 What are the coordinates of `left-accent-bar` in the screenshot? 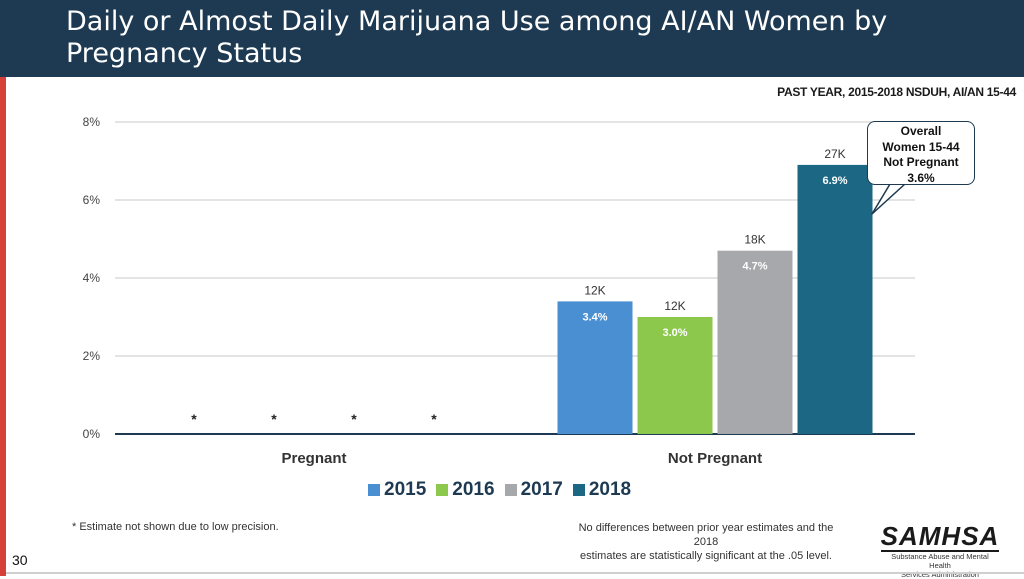 It's located at (3, 288).